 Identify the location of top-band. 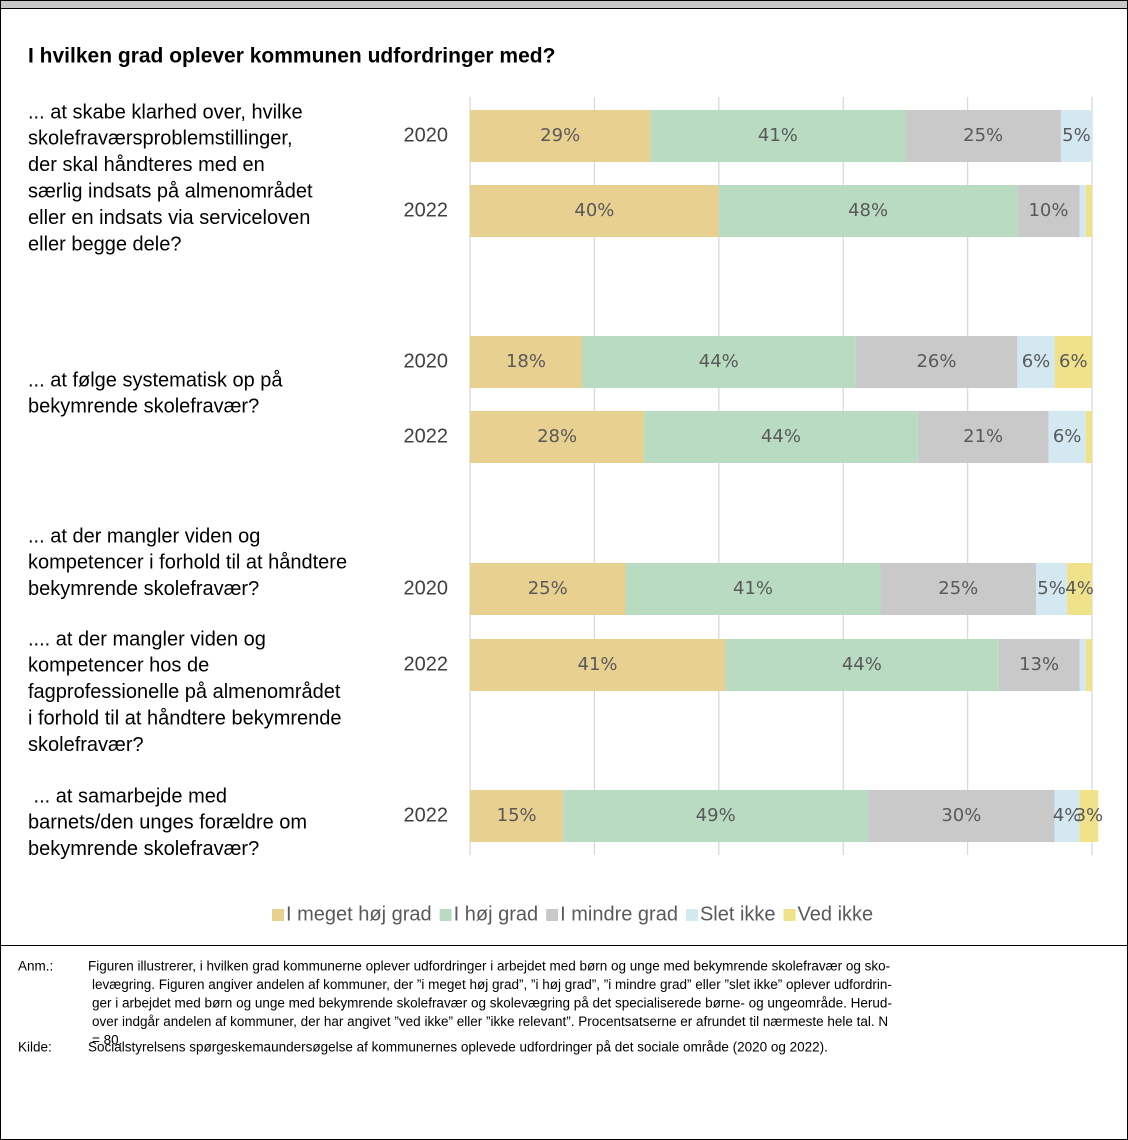
(564, 4).